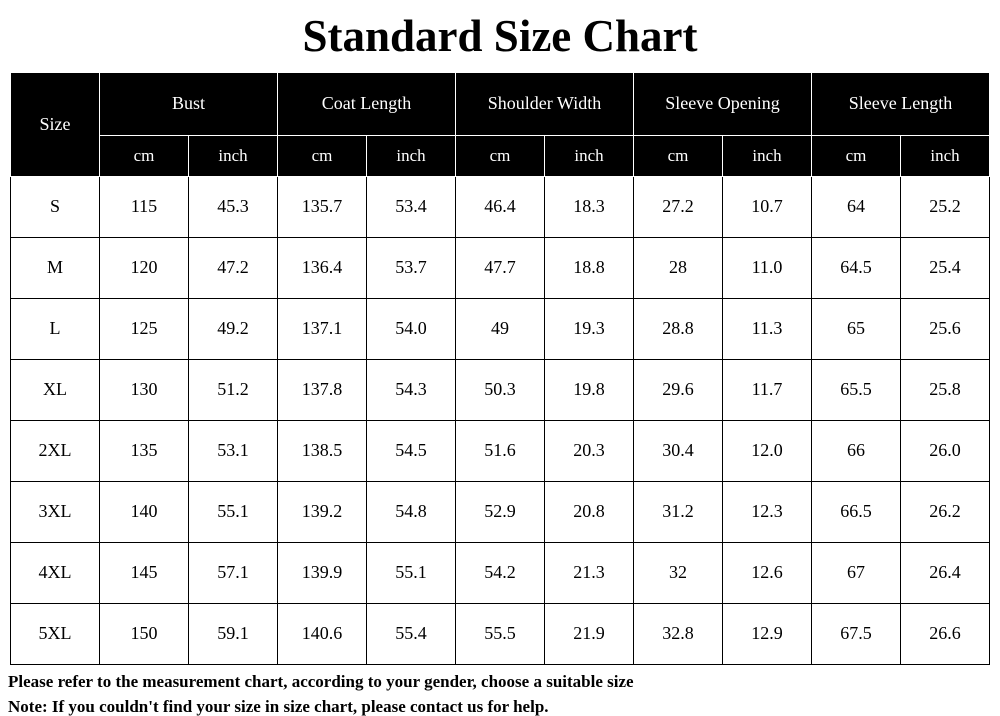 The image size is (1000, 716). I want to click on value-cell: 47.2, so click(233, 267).